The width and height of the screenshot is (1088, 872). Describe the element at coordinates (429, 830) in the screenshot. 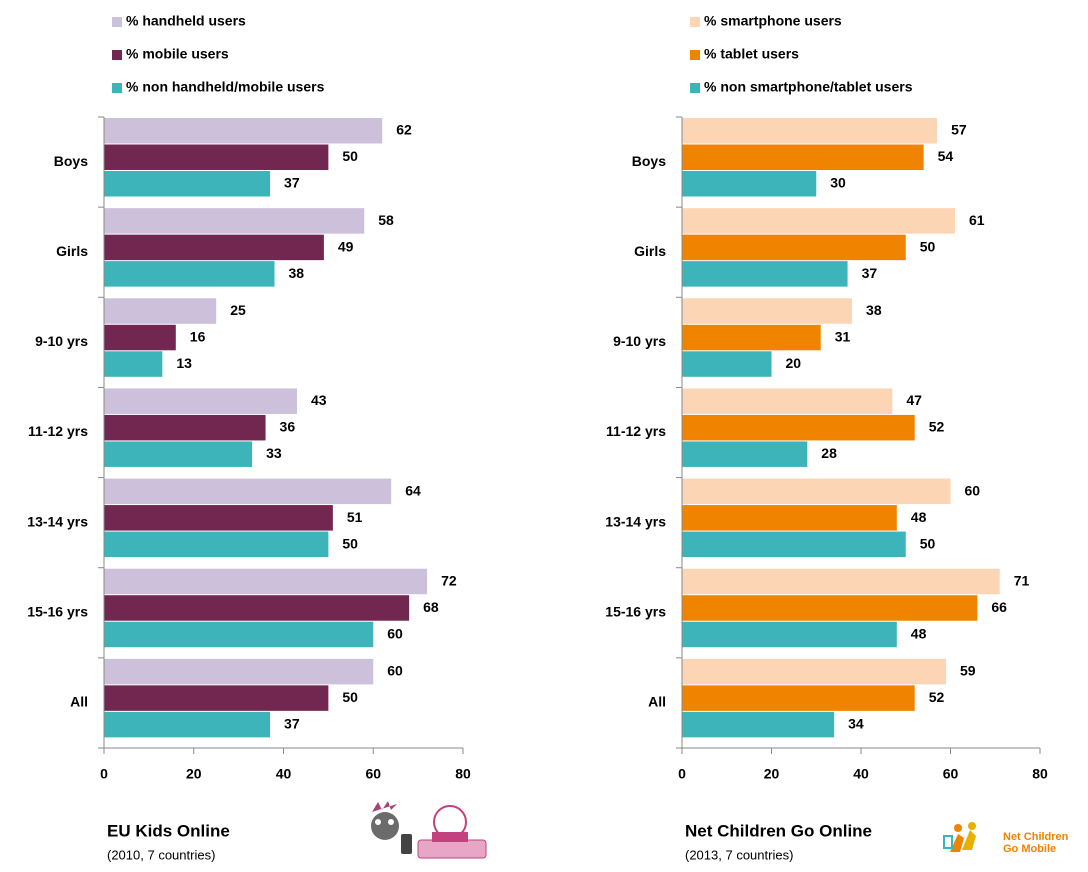

I see `left-logo` at that location.